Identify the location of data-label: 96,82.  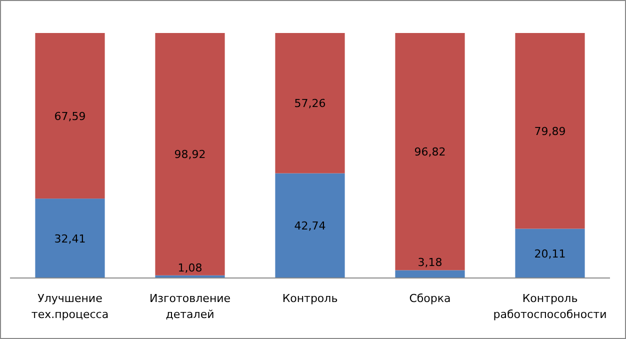
(430, 152).